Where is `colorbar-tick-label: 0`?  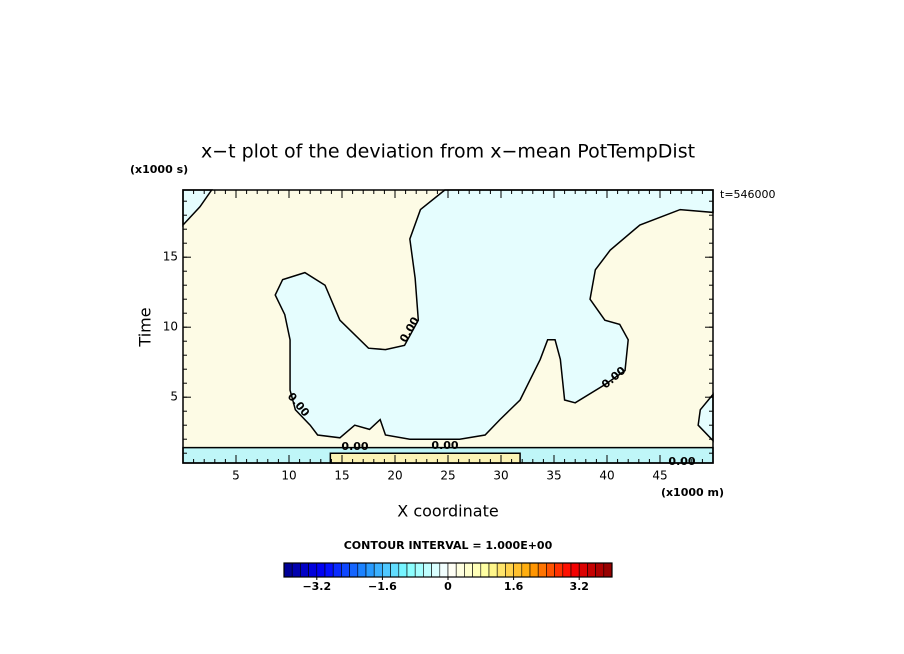 colorbar-tick-label: 0 is located at coordinates (448, 586).